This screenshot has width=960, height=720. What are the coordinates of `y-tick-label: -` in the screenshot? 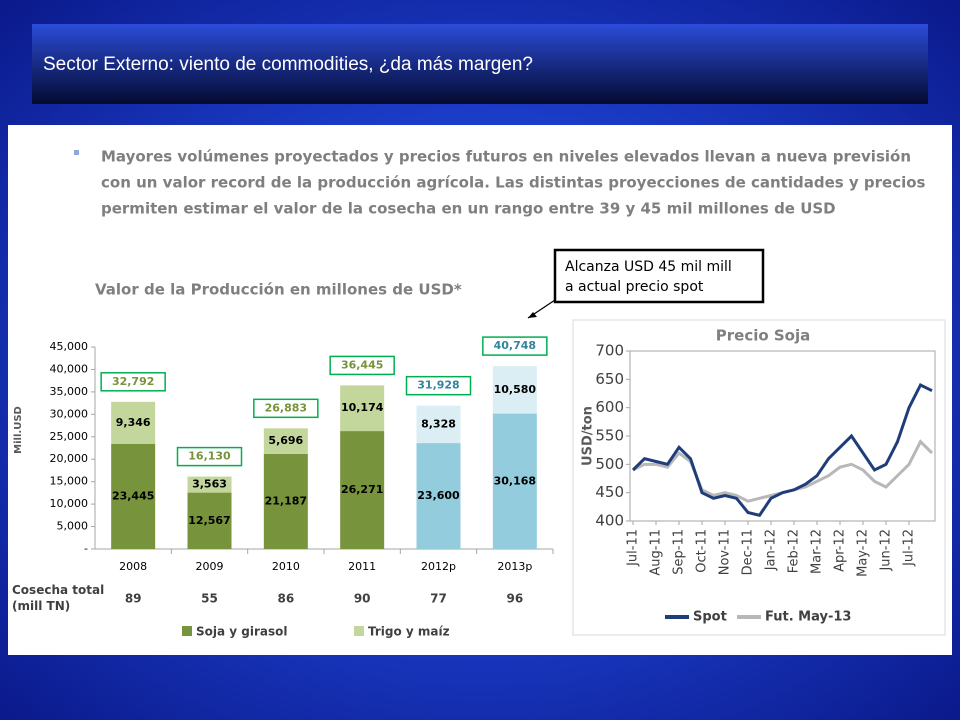 It's located at (86, 548).